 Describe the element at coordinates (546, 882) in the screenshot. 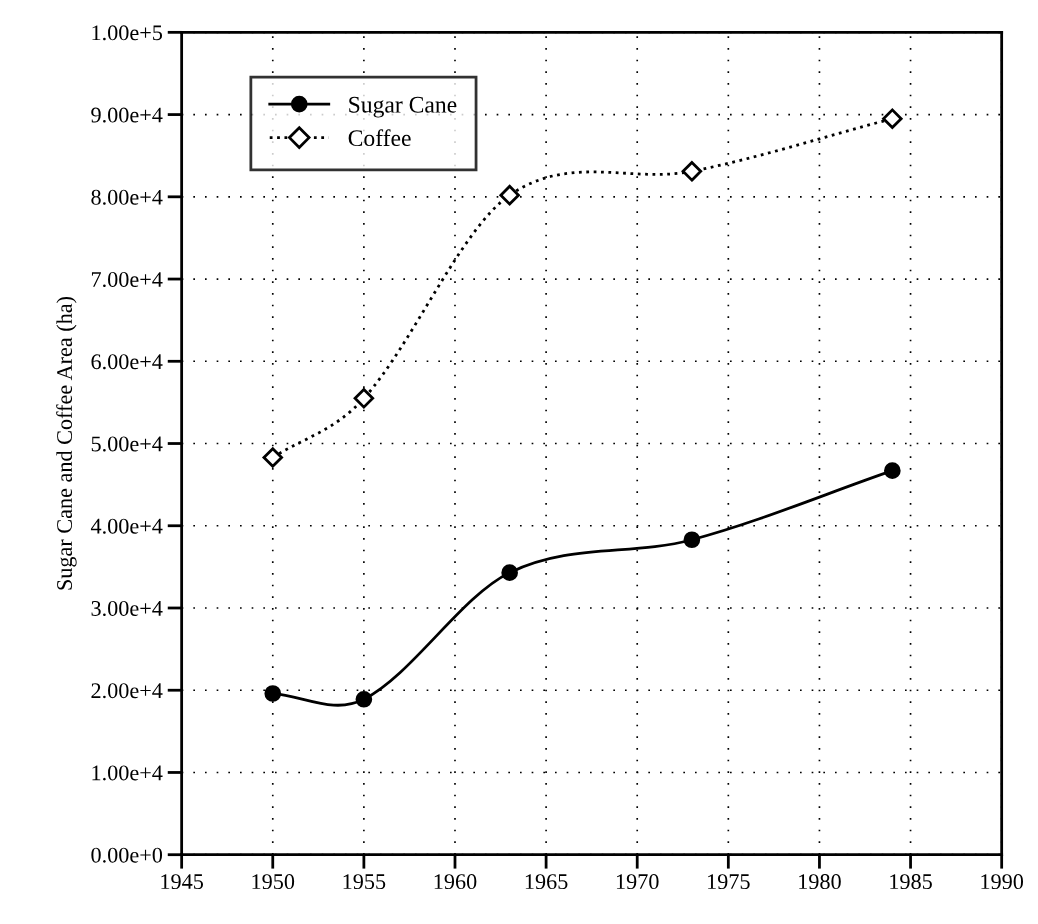

I see `x-tick-label: 1965` at that location.